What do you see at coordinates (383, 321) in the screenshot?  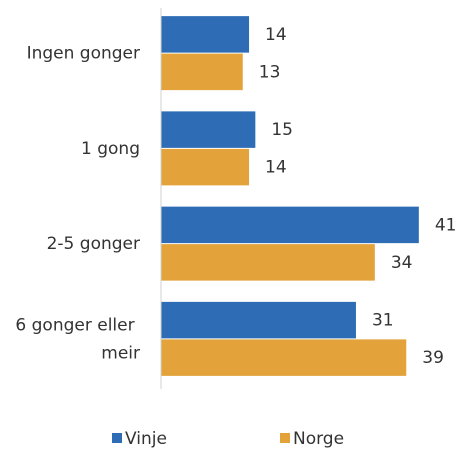 I see `value-label: 31` at bounding box center [383, 321].